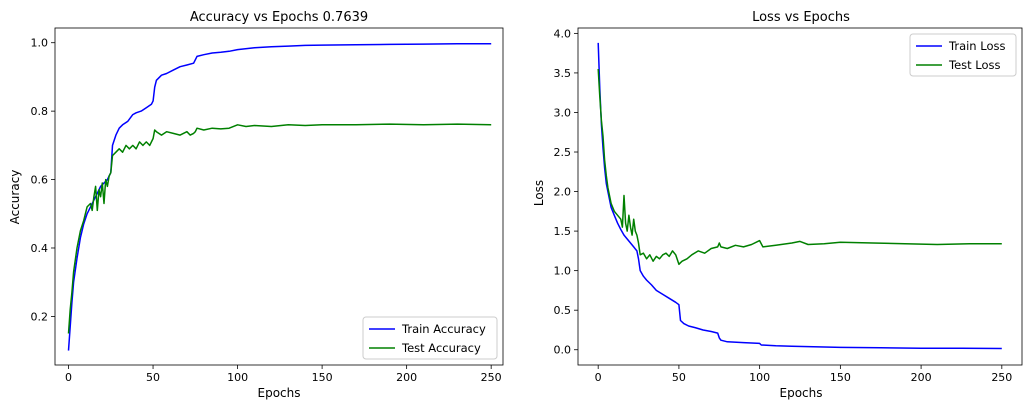  What do you see at coordinates (443, 329) in the screenshot?
I see `legend-label: Train Accuracy` at bounding box center [443, 329].